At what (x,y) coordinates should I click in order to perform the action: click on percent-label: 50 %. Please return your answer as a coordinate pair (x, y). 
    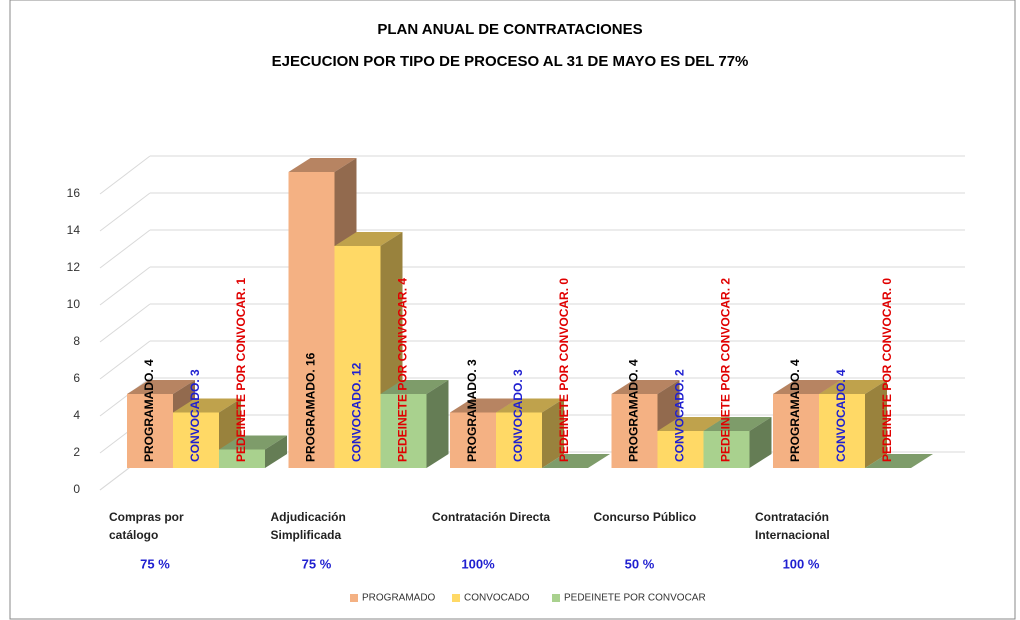
    Looking at the image, I should click on (640, 563).